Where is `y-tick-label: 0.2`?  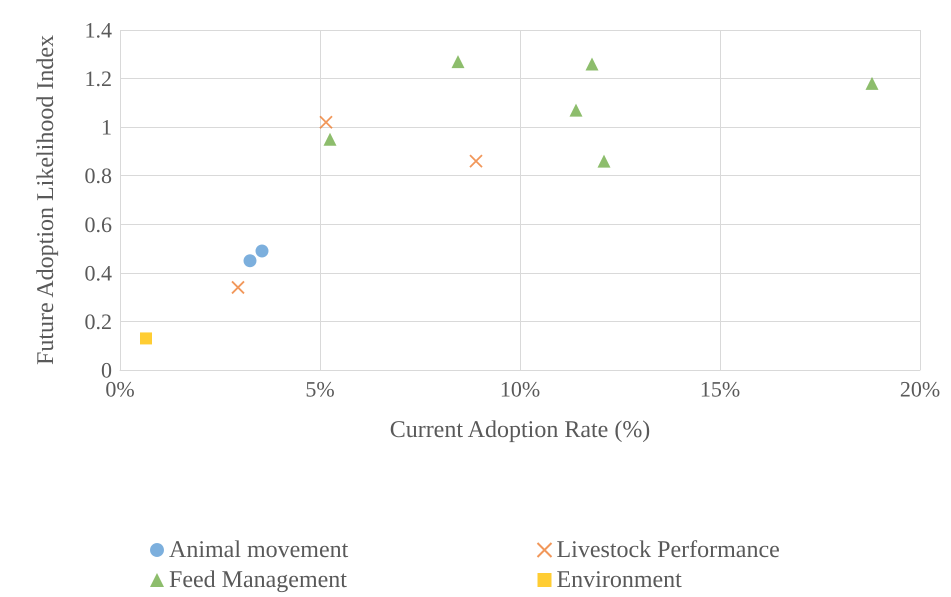
y-tick-label: 0.2 is located at coordinates (98, 321).